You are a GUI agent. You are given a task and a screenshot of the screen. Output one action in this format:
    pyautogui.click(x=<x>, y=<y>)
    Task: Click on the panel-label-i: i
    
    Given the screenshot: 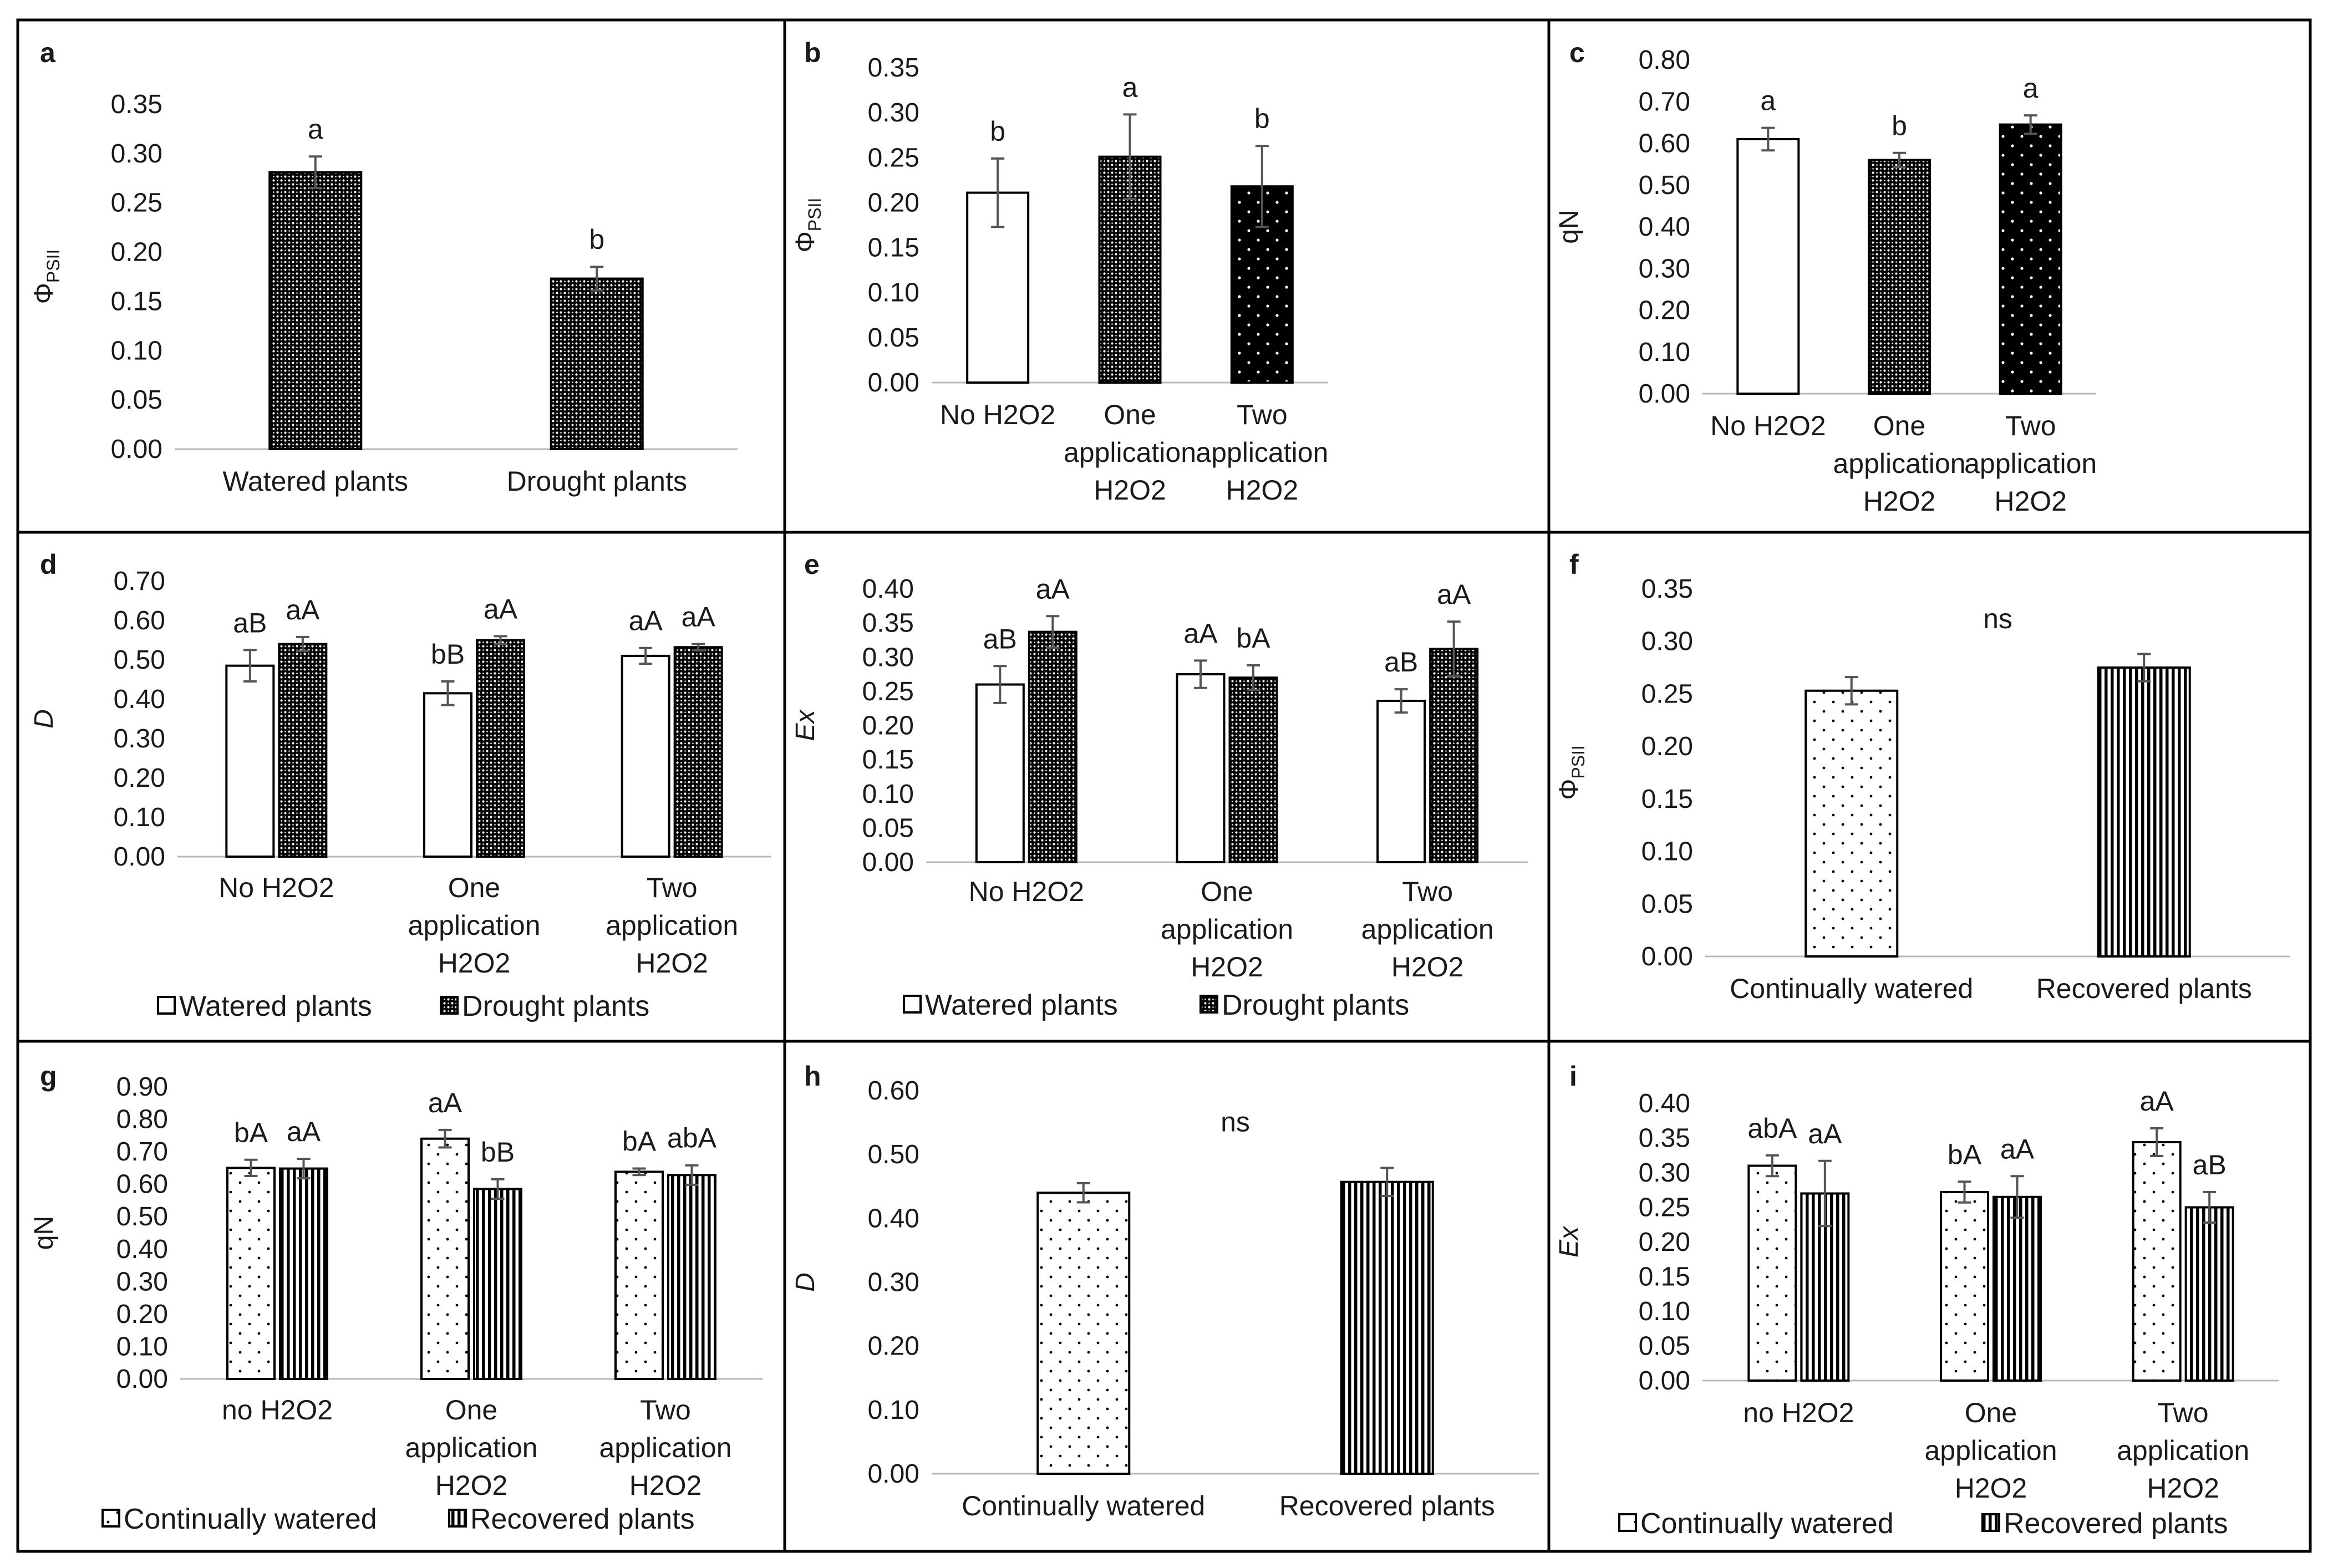 What is the action you would take?
    pyautogui.click(x=1573, y=1076)
    